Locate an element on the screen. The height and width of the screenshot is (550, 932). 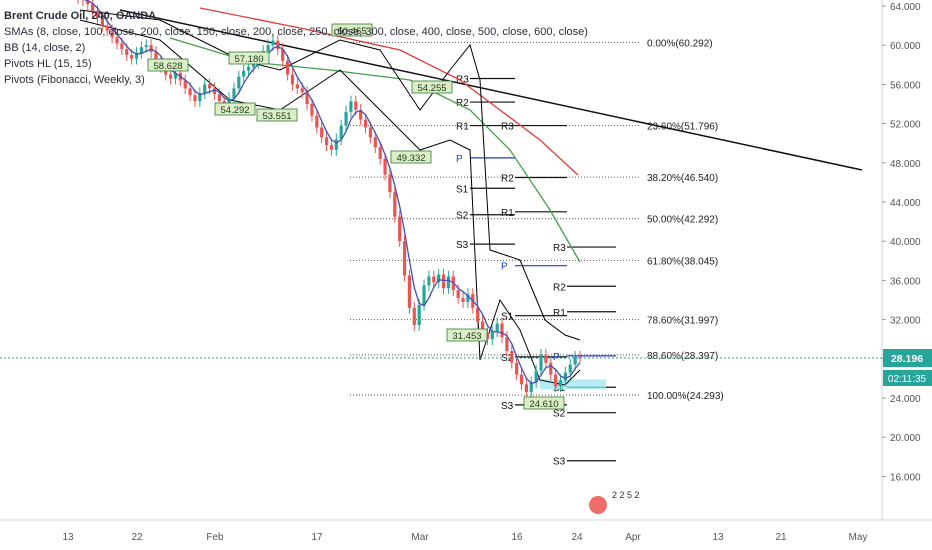
pivot-hl-label: 60.465 is located at coordinates (351, 31).